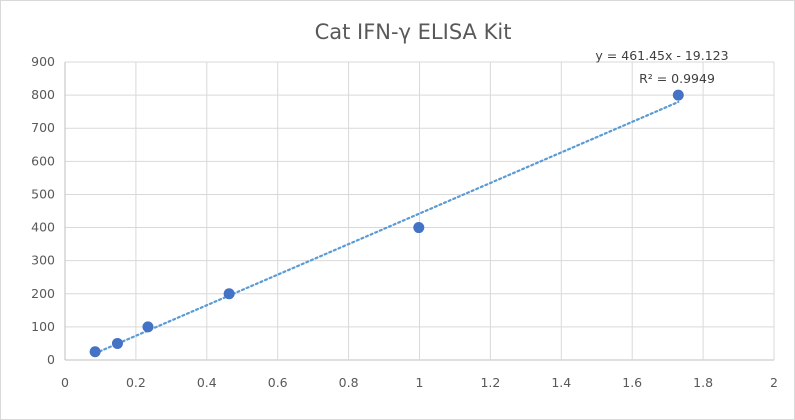 The width and height of the screenshot is (795, 420). Describe the element at coordinates (278, 382) in the screenshot. I see `x-tick-label: 0.6` at that location.